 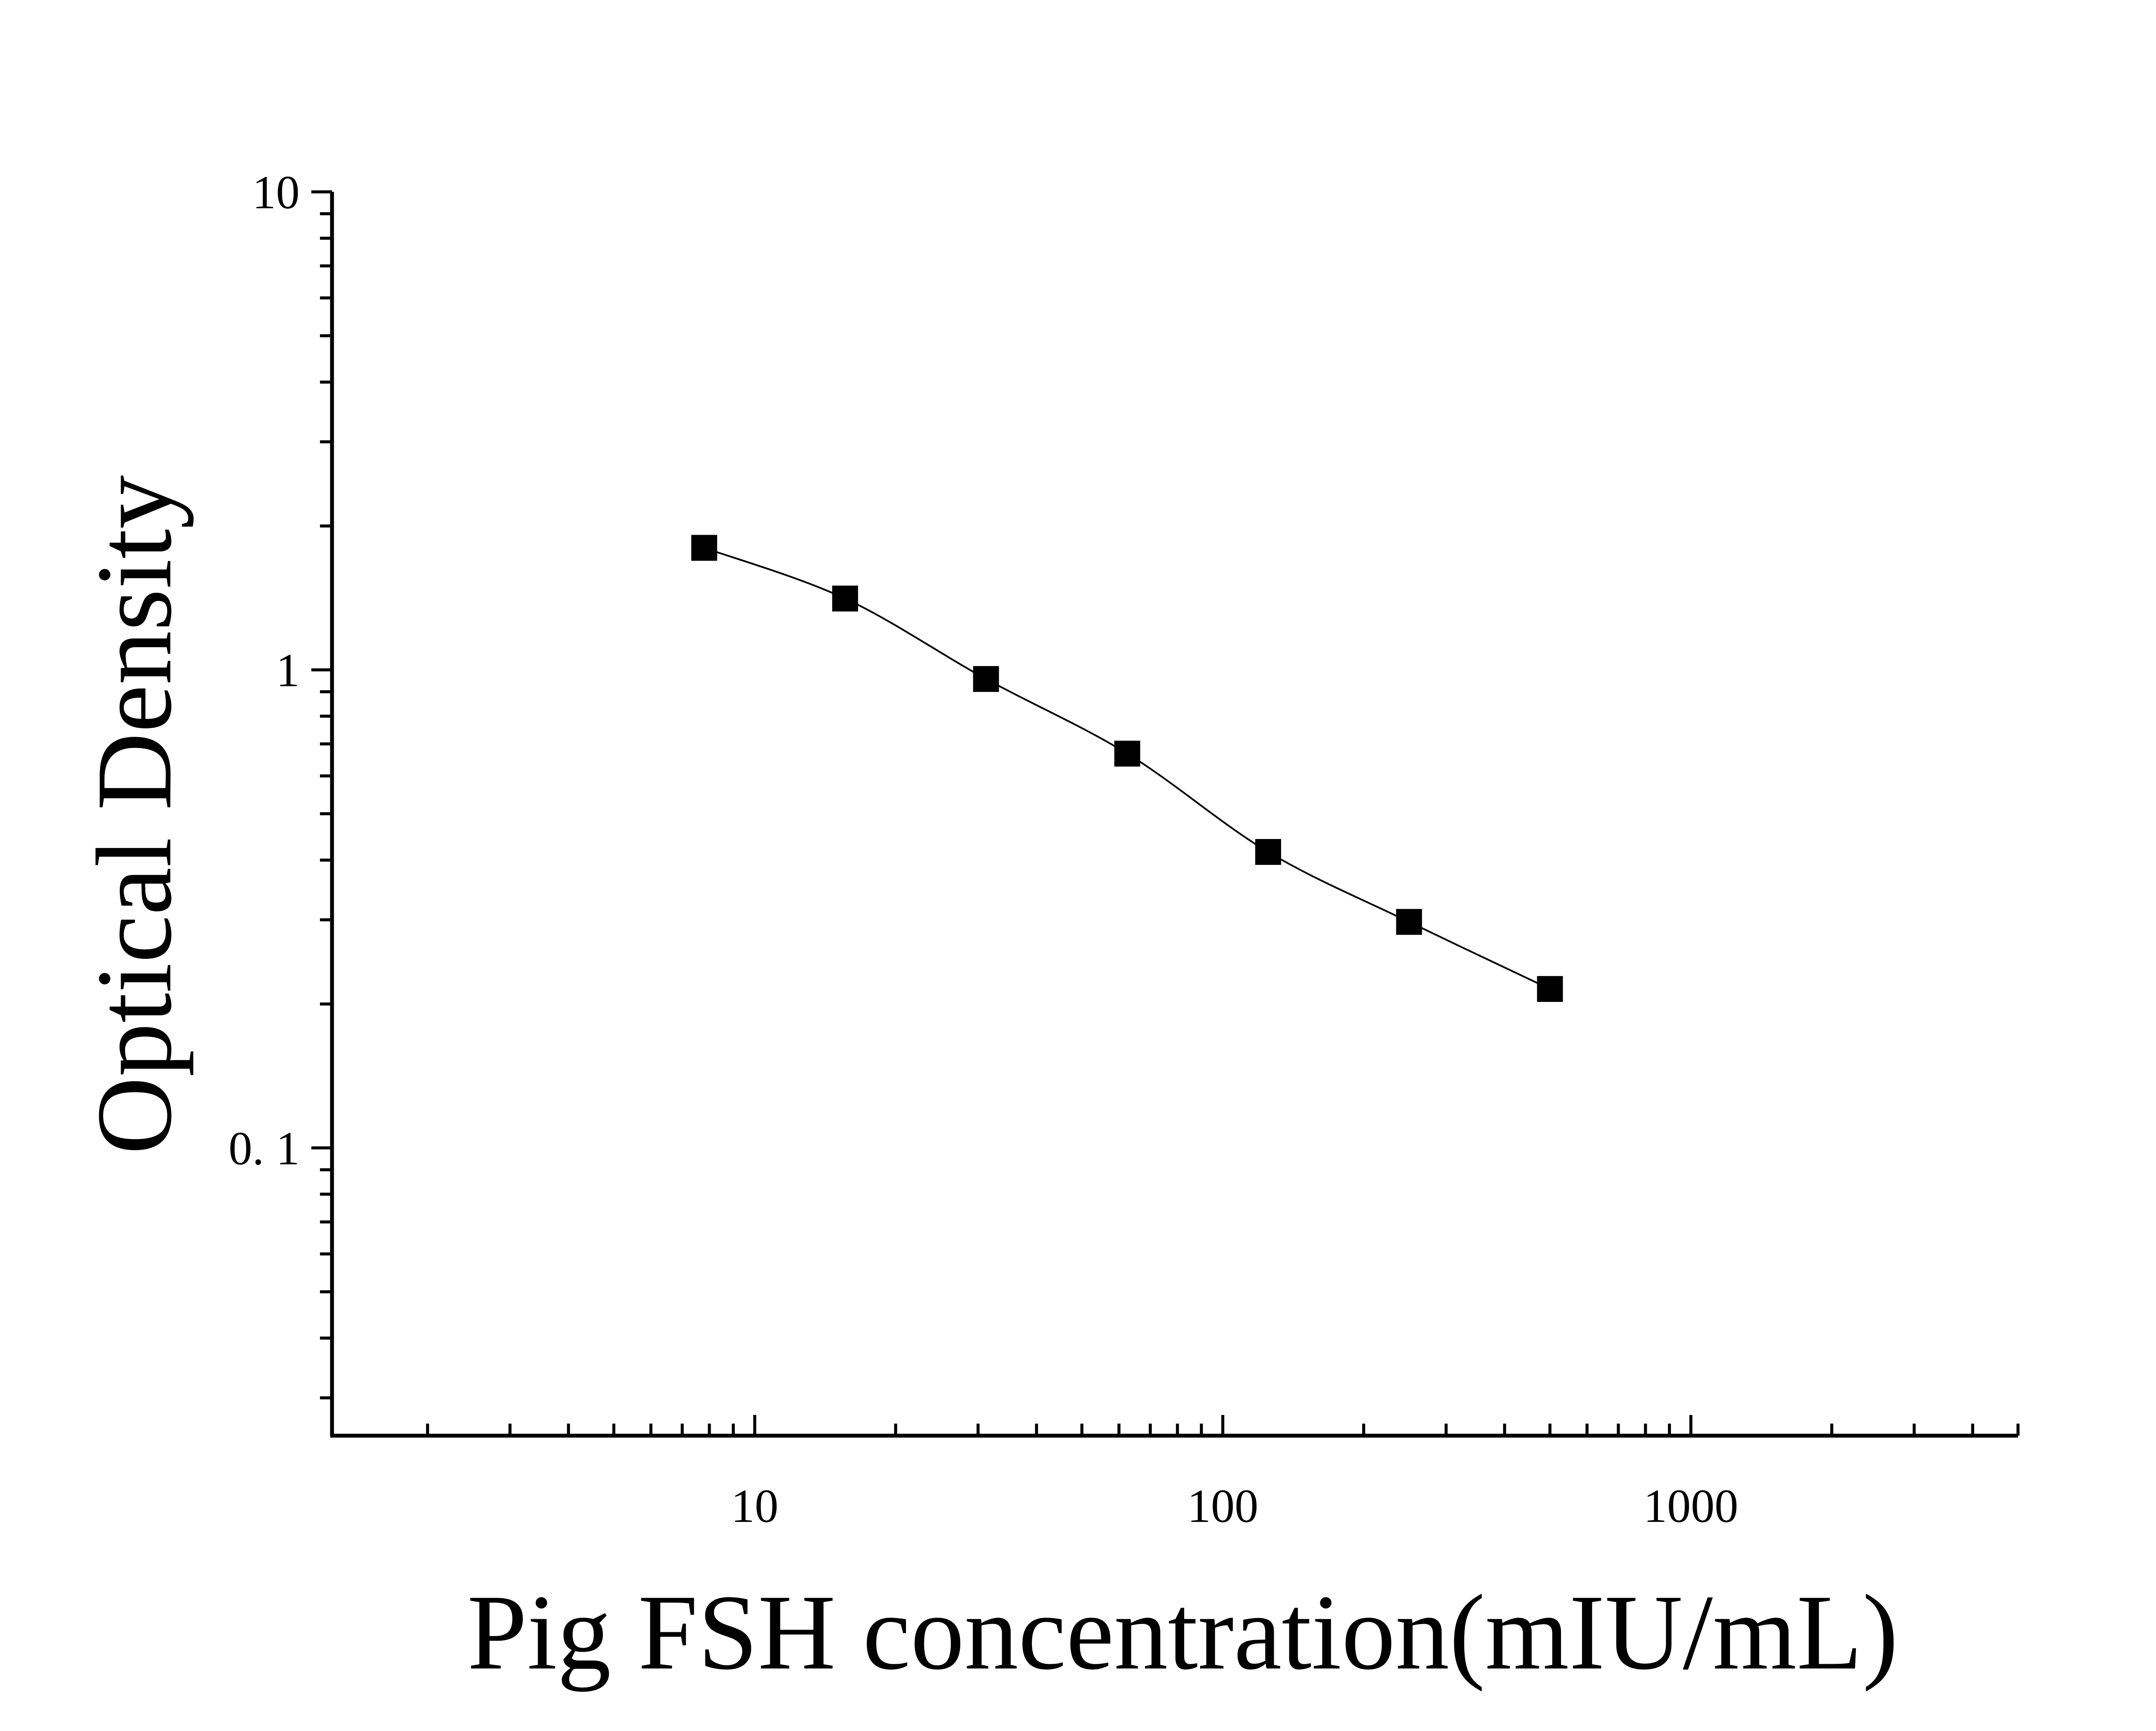 I want to click on data-points, so click(x=1127, y=768).